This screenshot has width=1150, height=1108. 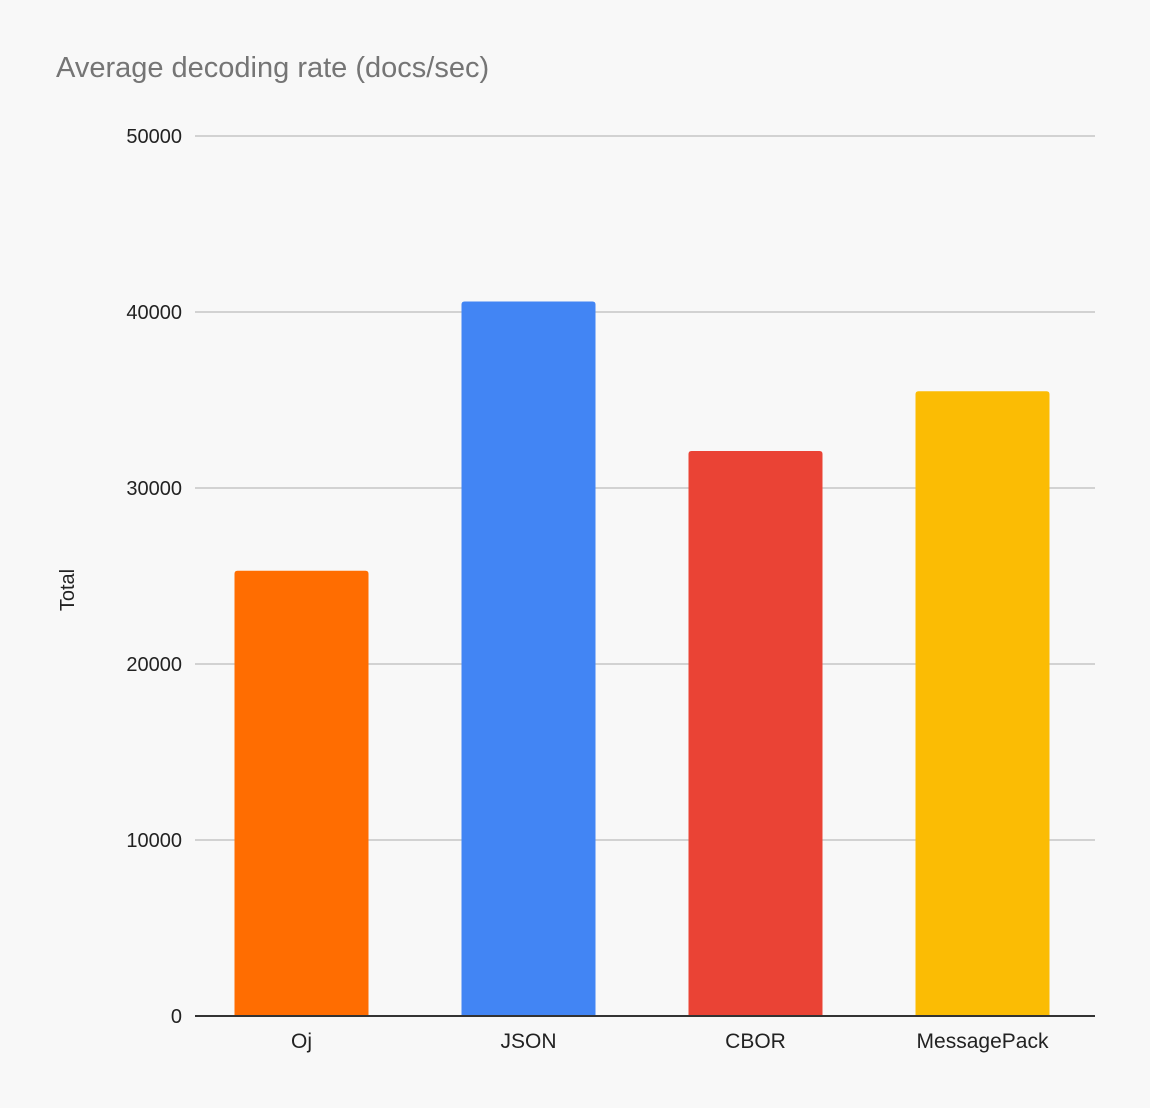 I want to click on bar-cbor, so click(x=755, y=733).